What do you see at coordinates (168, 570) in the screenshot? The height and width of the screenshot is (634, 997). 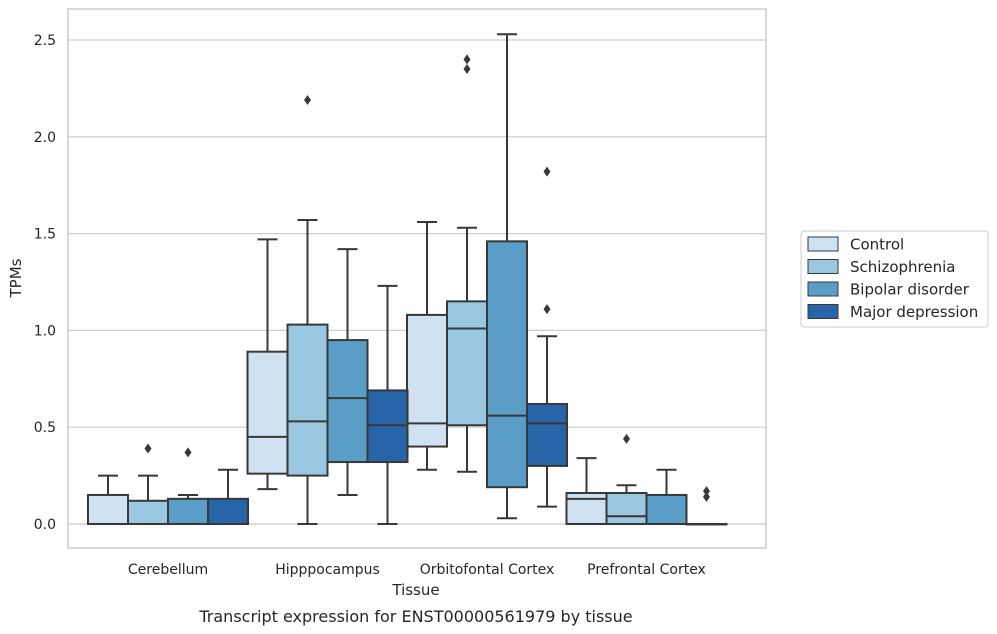 I see `x-tick-label: Cerebellum` at bounding box center [168, 570].